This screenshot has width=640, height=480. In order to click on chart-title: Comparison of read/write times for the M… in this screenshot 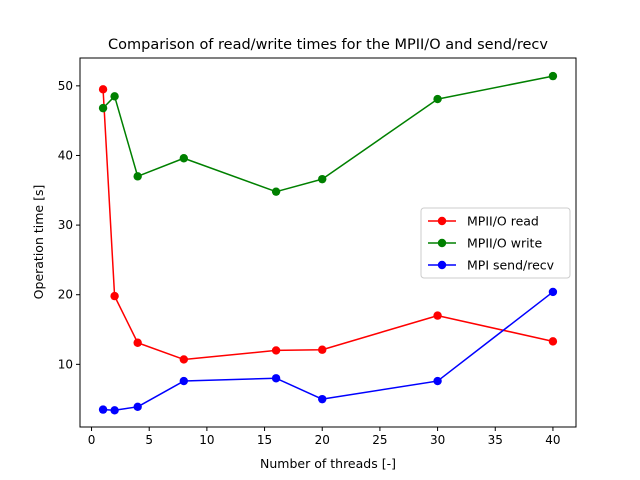, I will do `click(328, 45)`.